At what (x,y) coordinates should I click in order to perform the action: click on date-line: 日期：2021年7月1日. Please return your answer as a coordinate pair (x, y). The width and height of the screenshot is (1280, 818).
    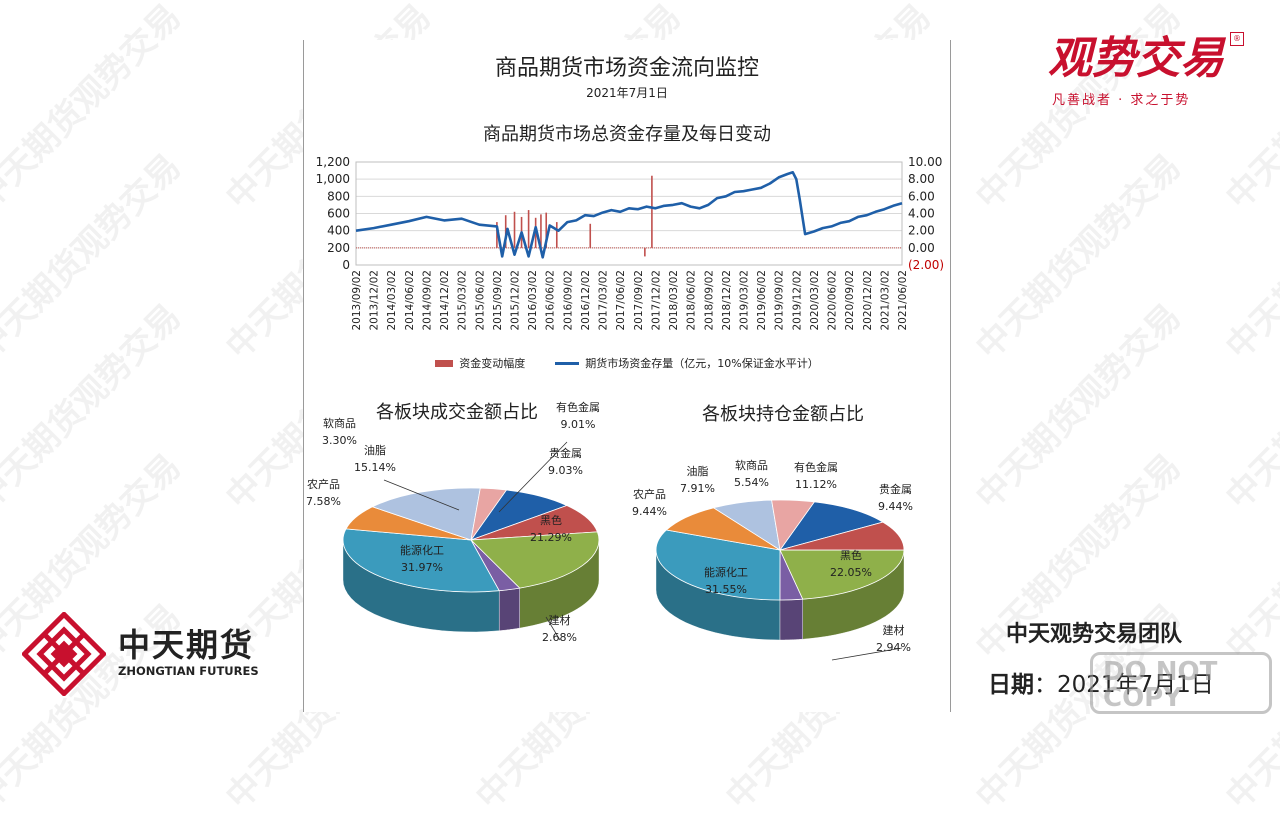
    Looking at the image, I should click on (1101, 682).